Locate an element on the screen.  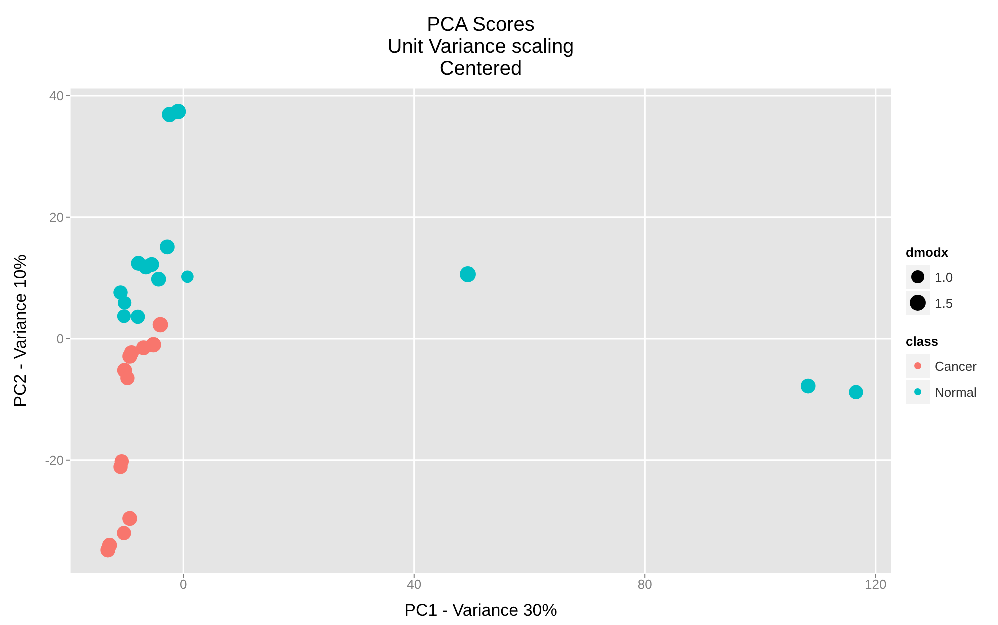
y-tick-label: 0 is located at coordinates (60, 339).